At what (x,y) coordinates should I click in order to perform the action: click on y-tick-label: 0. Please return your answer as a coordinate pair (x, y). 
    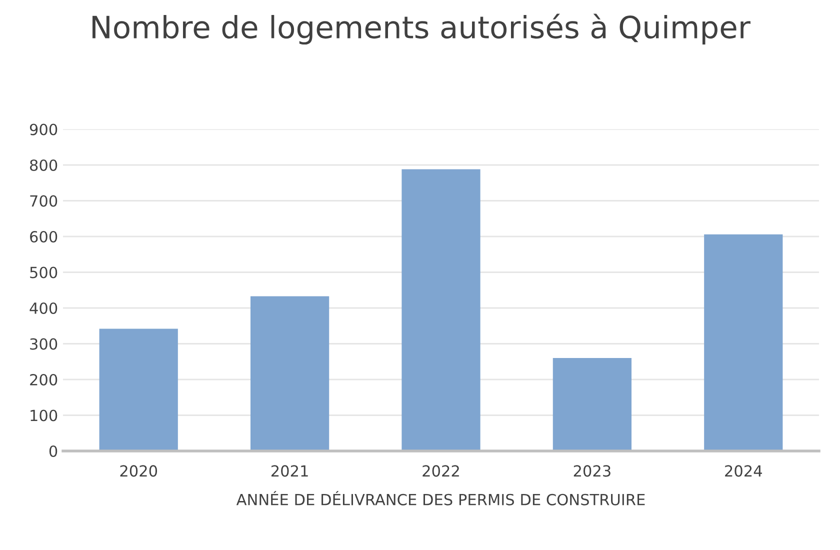
    Looking at the image, I should click on (53, 451).